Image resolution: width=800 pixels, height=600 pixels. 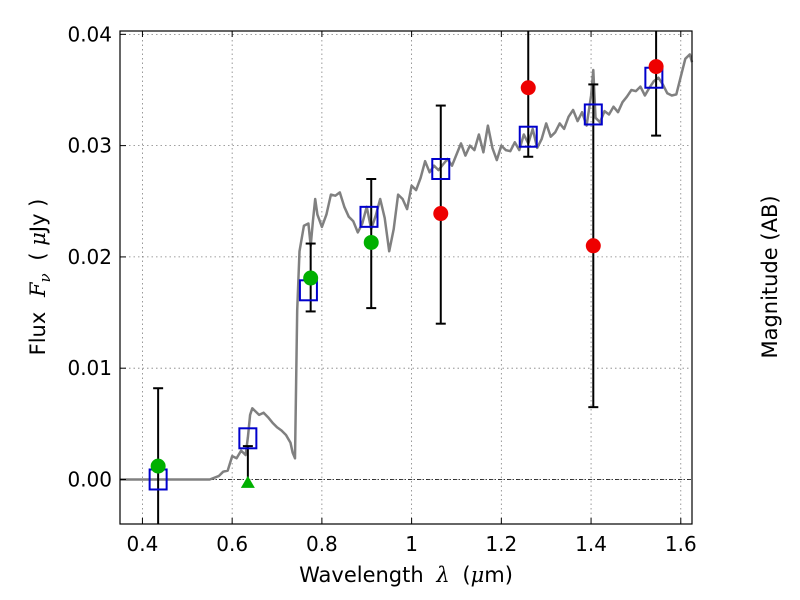 What do you see at coordinates (411, 544) in the screenshot?
I see `x-tick-label: 1` at bounding box center [411, 544].